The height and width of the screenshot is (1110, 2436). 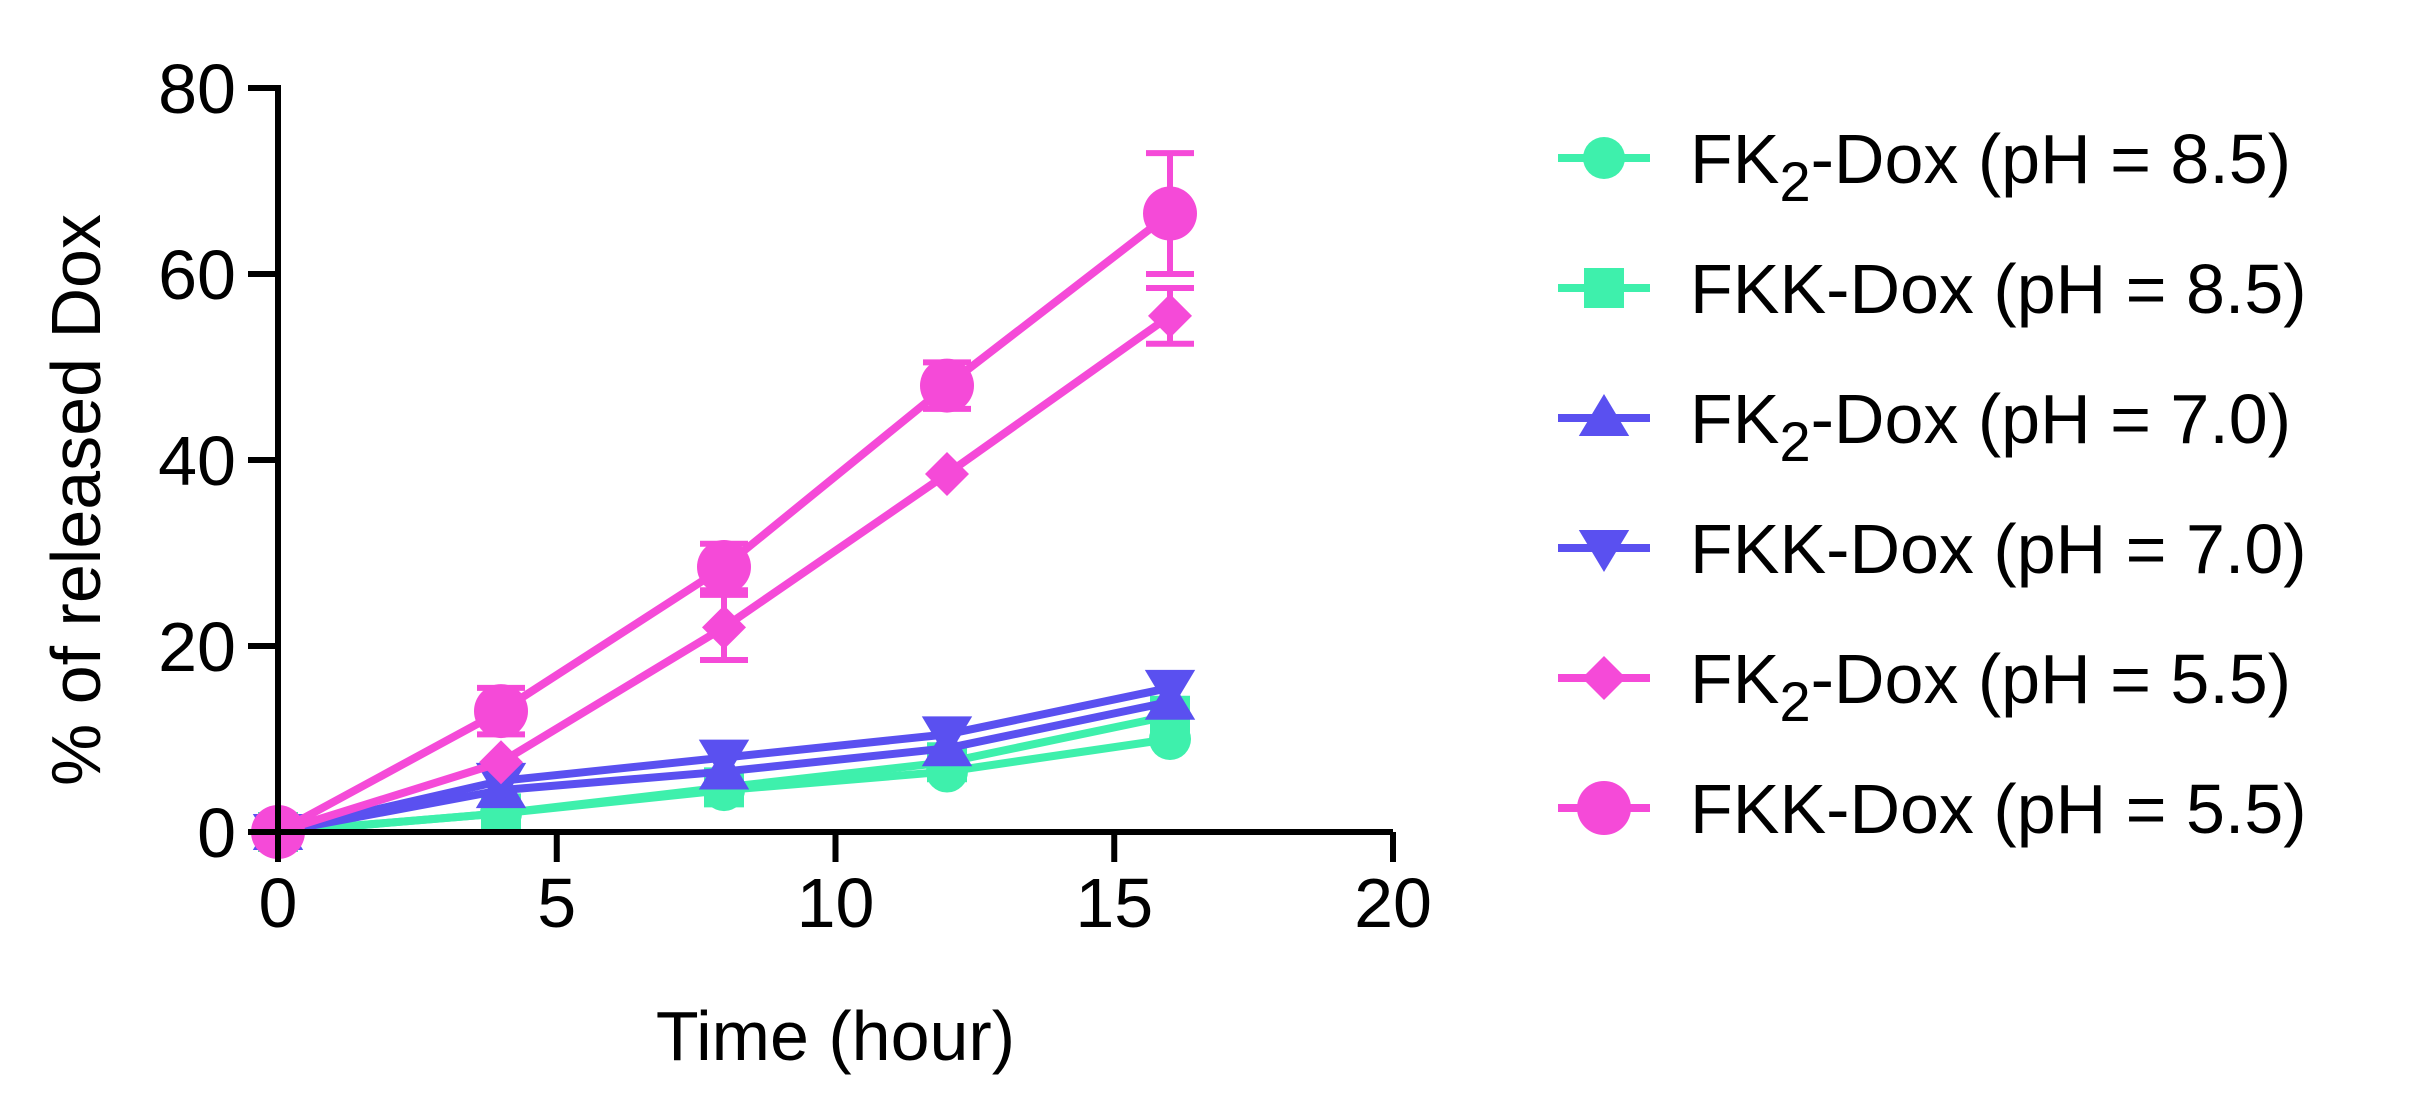 I want to click on y-tick-label: 0, so click(x=216, y=833).